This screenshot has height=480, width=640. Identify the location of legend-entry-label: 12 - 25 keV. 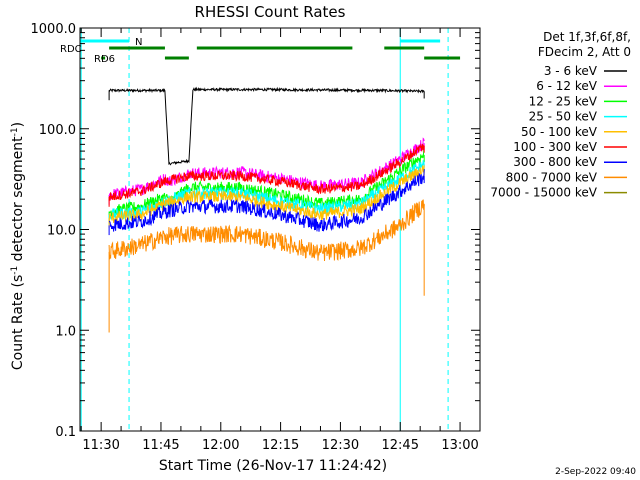
(563, 101).